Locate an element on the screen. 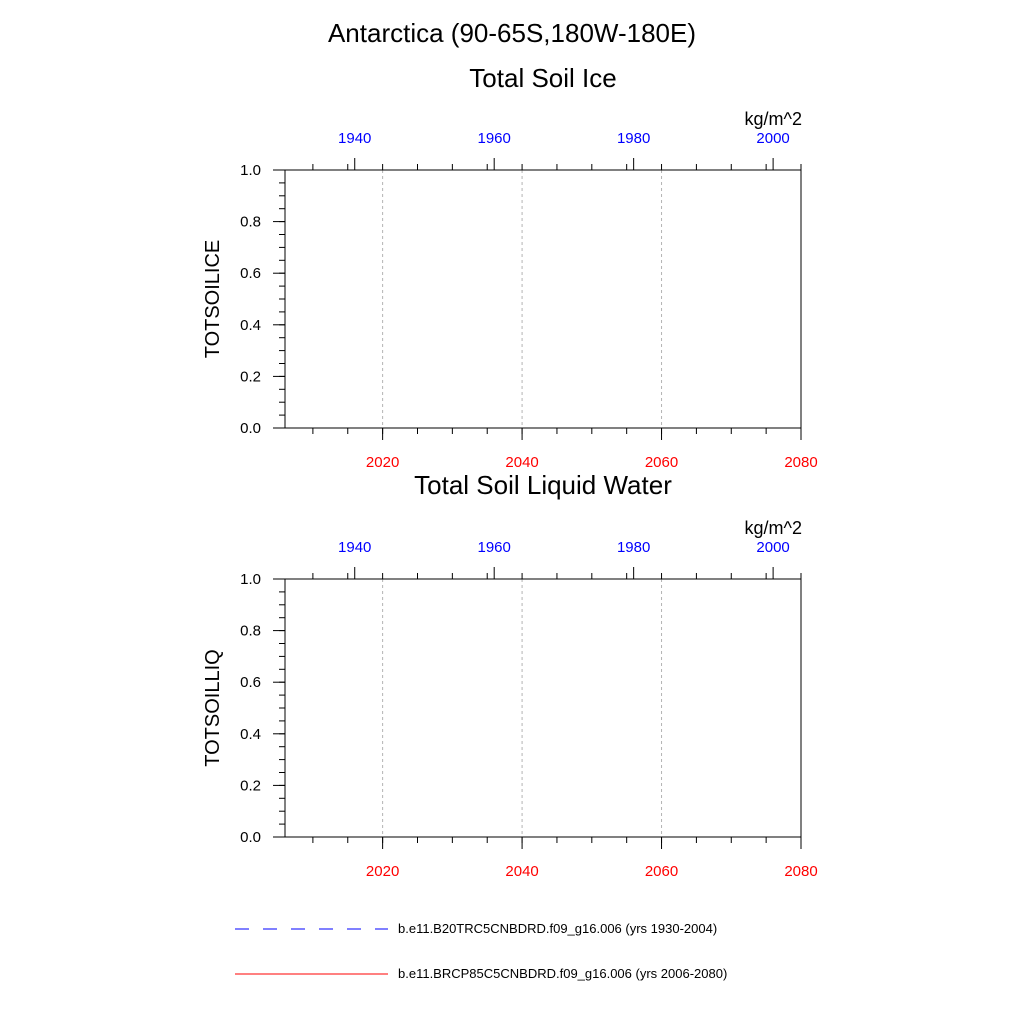 The width and height of the screenshot is (1024, 1024). y-axis-label-soil-liquid: TOTSOILLIQ is located at coordinates (213, 707).